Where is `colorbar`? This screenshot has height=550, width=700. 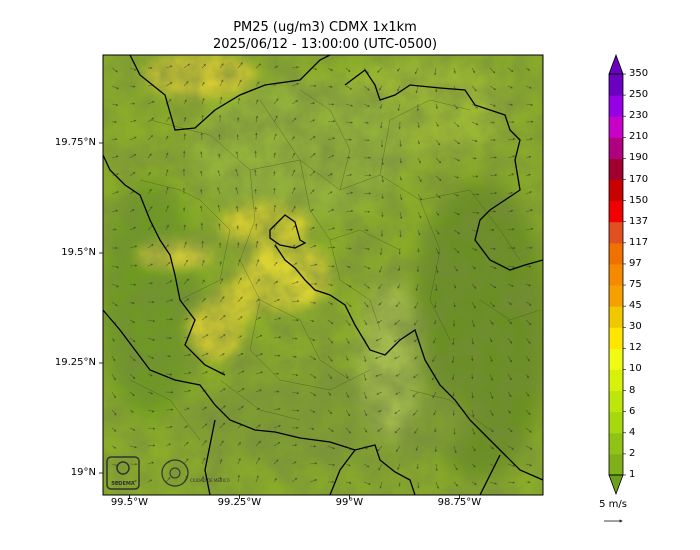
colorbar is located at coordinates (617, 274).